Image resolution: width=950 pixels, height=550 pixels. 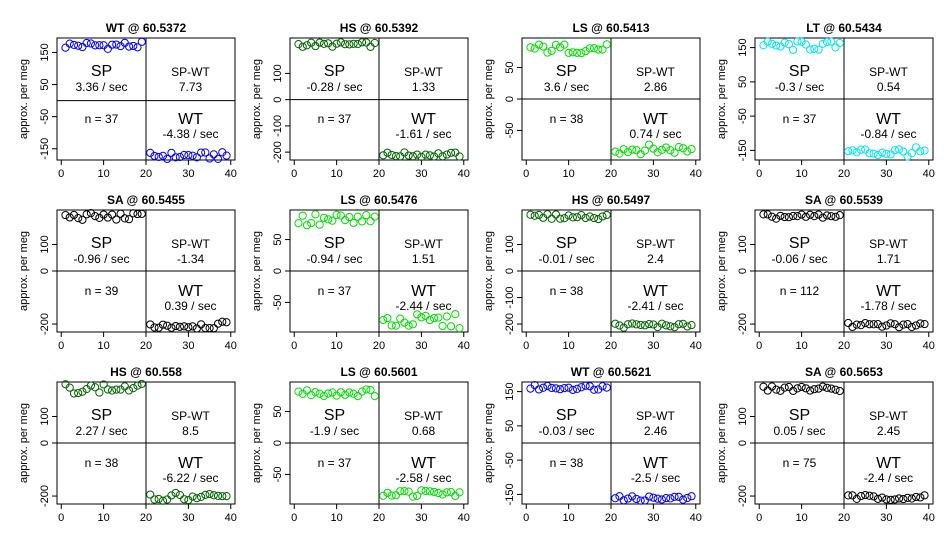 What do you see at coordinates (336, 174) in the screenshot?
I see `x-tick-label: 10` at bounding box center [336, 174].